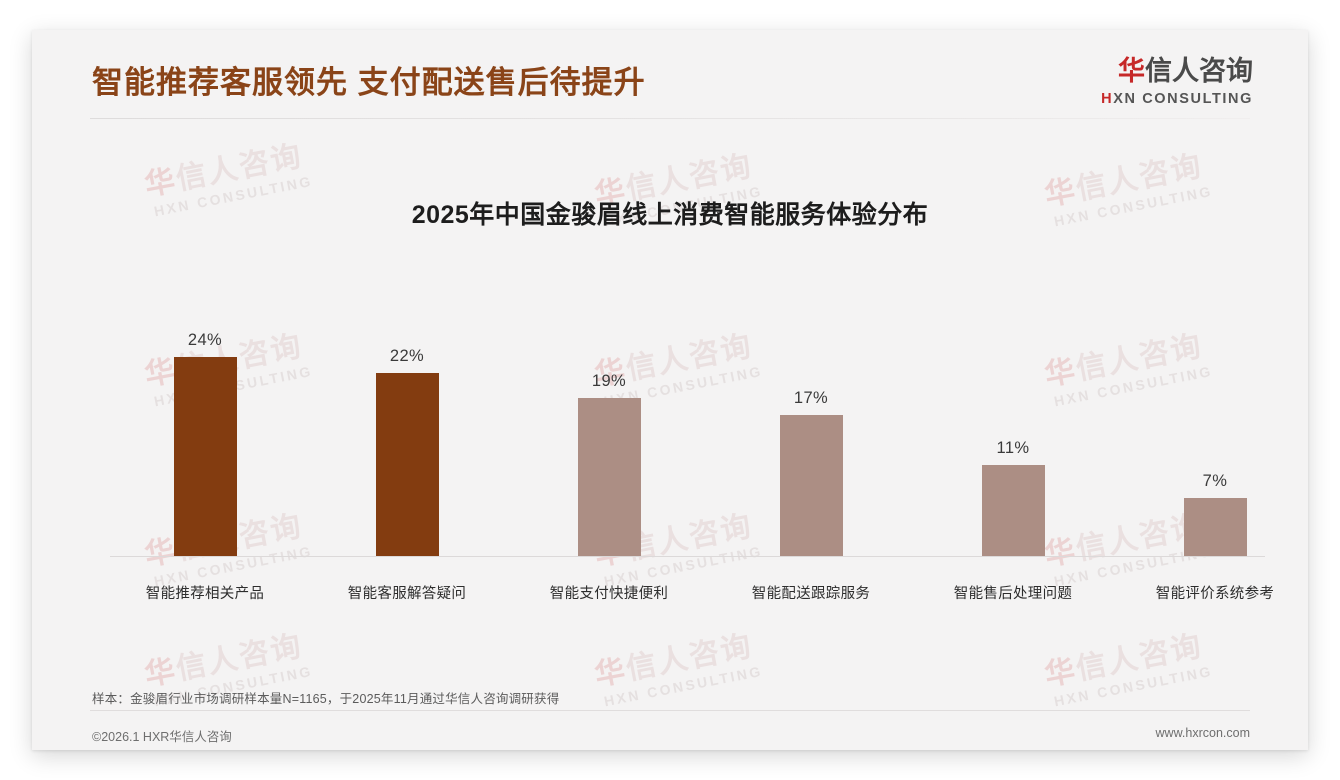 Image resolution: width=1340 pixels, height=780 pixels. What do you see at coordinates (670, 118) in the screenshot?
I see `header-divider` at bounding box center [670, 118].